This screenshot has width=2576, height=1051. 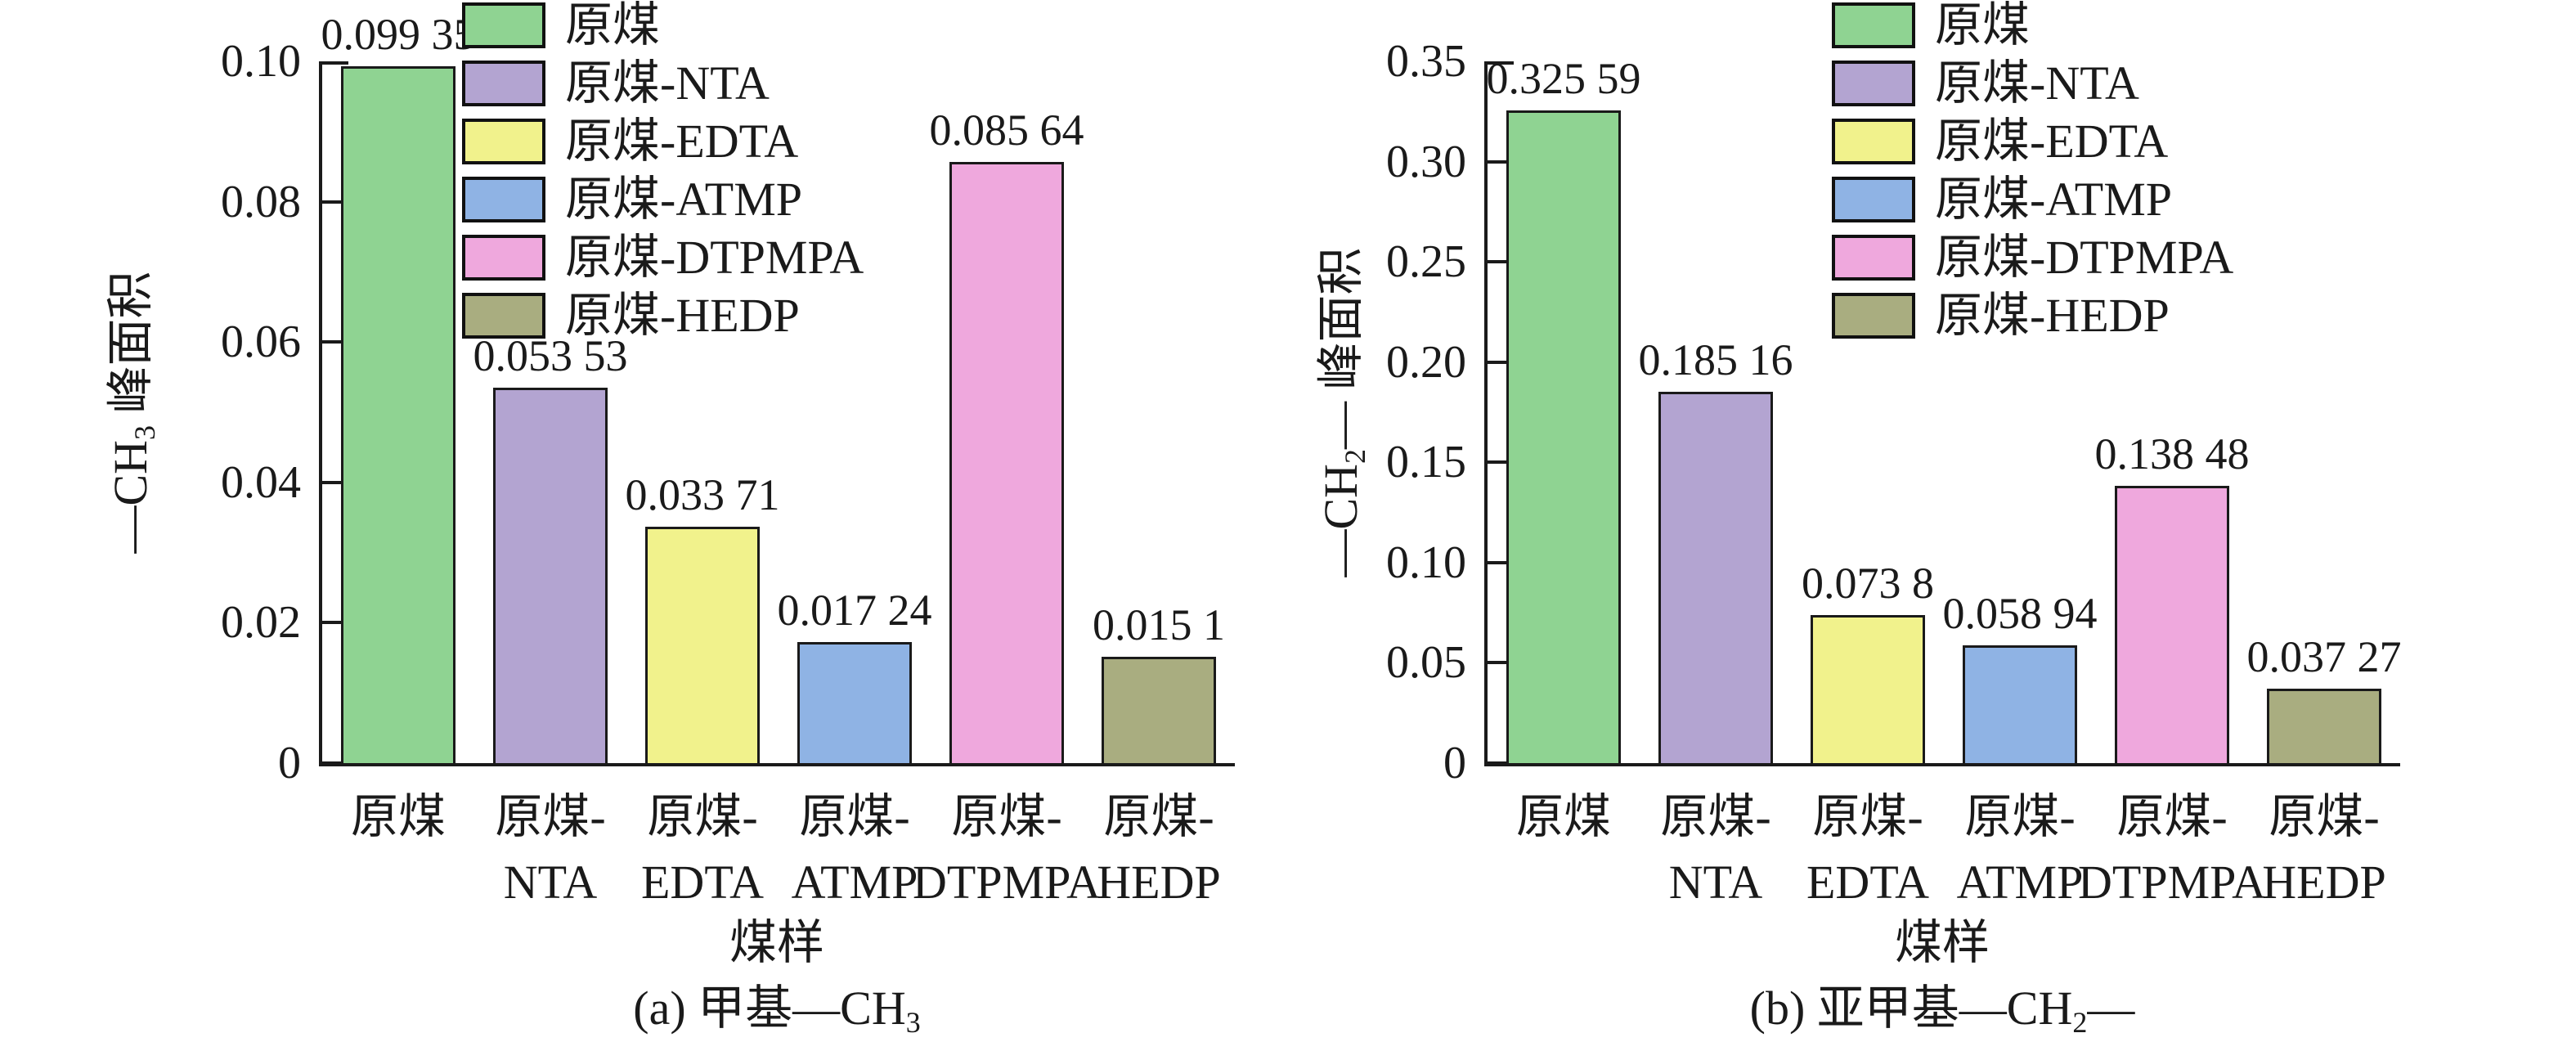 What do you see at coordinates (131, 412) in the screenshot?
I see `y-axis-title-a: —CH3 峰面积` at bounding box center [131, 412].